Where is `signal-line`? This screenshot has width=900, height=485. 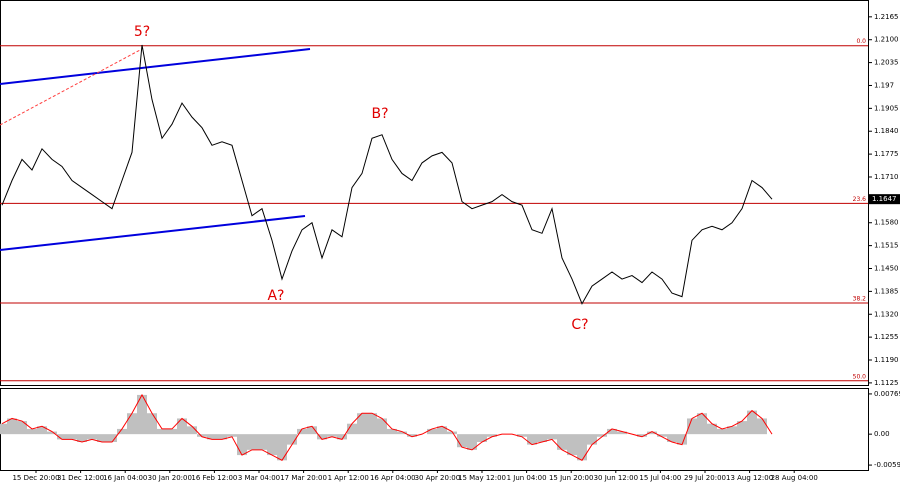
signal-line is located at coordinates (387, 427).